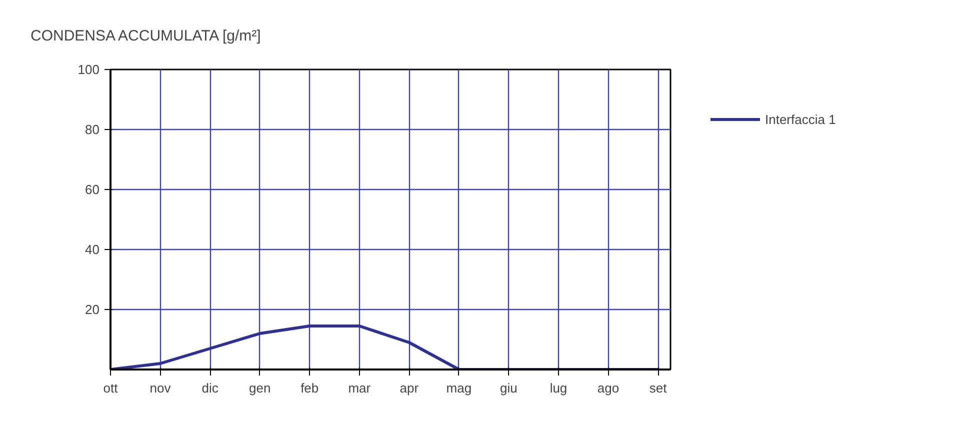  I want to click on x-tick-label: lug, so click(559, 388).